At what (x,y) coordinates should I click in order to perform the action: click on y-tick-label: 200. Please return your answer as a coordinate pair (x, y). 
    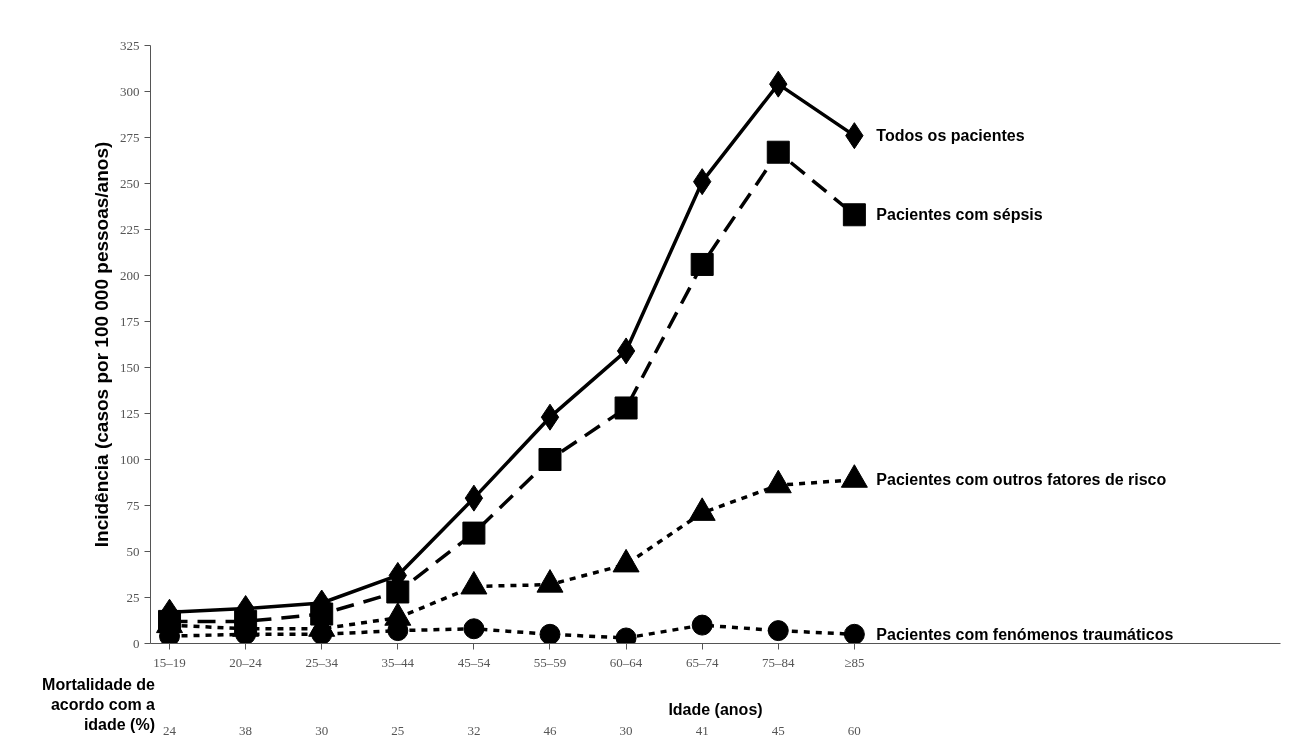
    Looking at the image, I should click on (130, 275).